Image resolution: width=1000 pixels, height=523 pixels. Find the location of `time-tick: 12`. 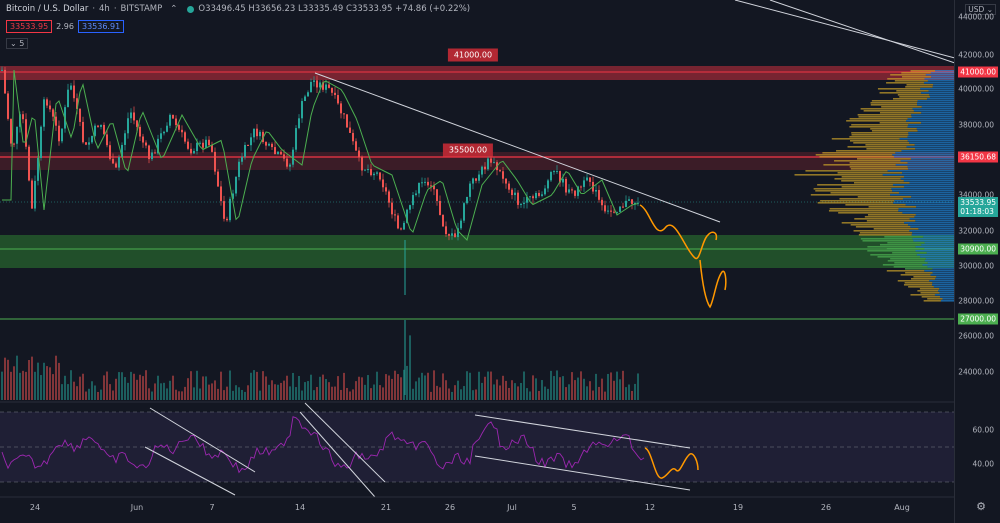

time-tick: 12 is located at coordinates (650, 507).